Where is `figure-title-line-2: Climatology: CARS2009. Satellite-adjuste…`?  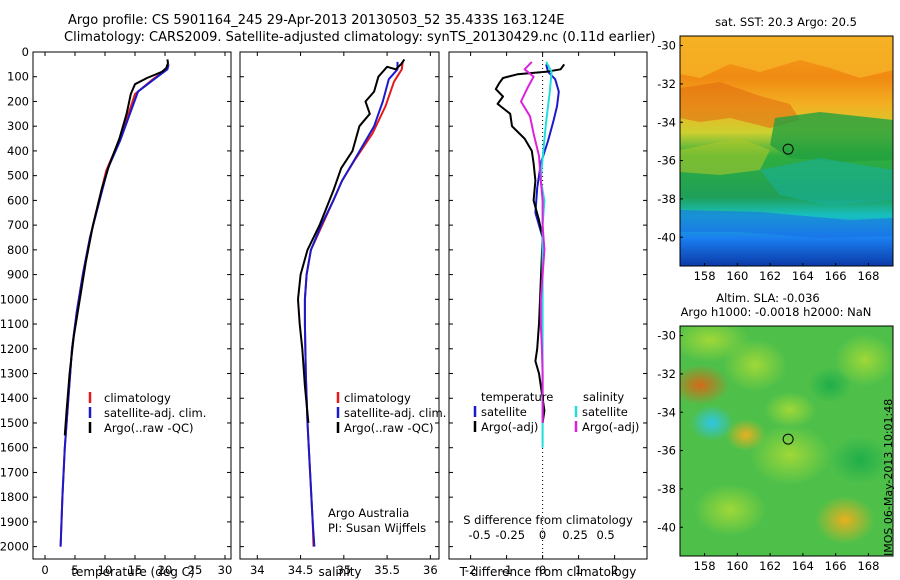
figure-title-line-2: Climatology: CARS2009. Satellite-adjuste… is located at coordinates (360, 37).